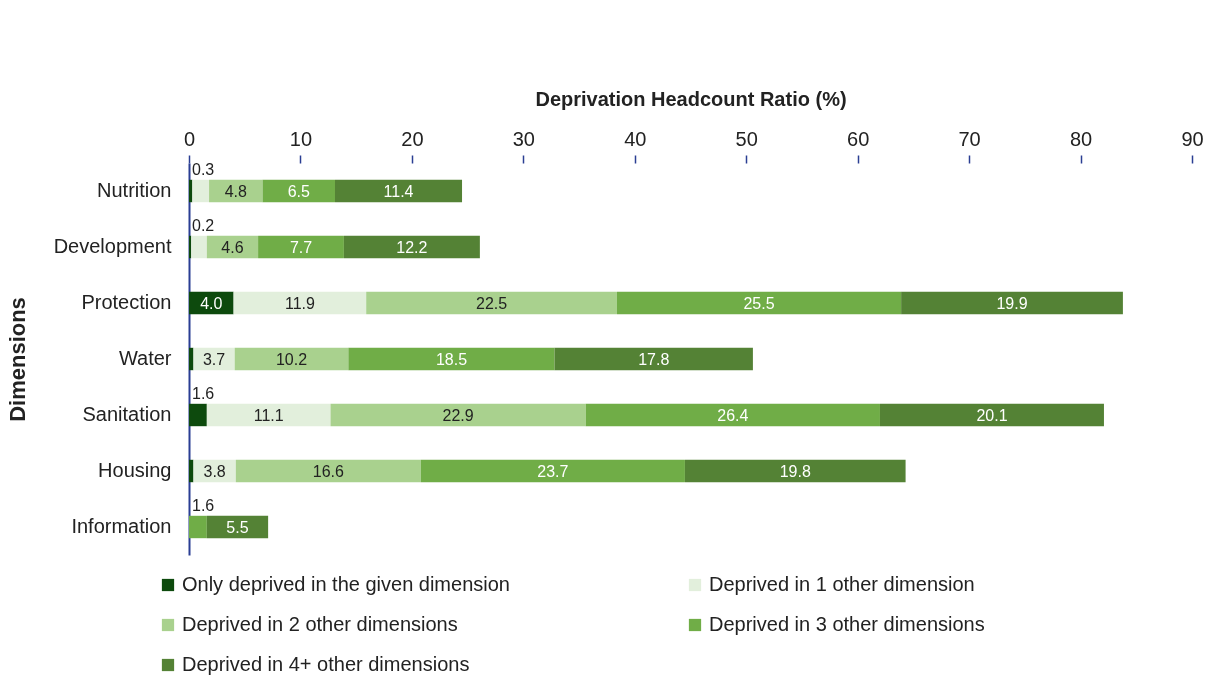 Image resolution: width=1220 pixels, height=691 pixels. What do you see at coordinates (346, 584) in the screenshot?
I see `legend-label: Only deprived in the given dimension` at bounding box center [346, 584].